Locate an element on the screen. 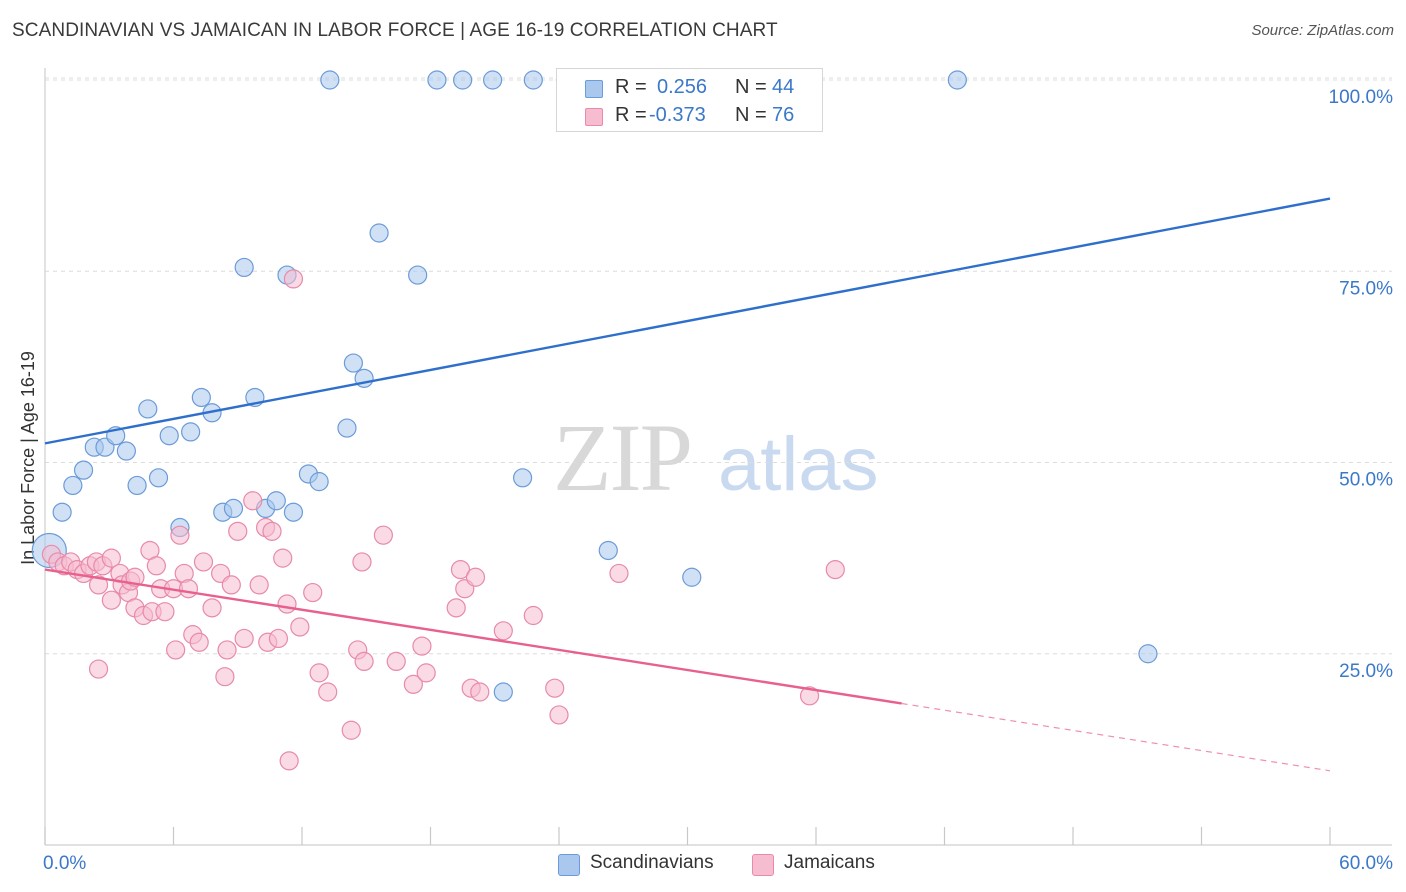 The height and width of the screenshot is (892, 1406). legend-r-value: -0.373 is located at coordinates (677, 115).